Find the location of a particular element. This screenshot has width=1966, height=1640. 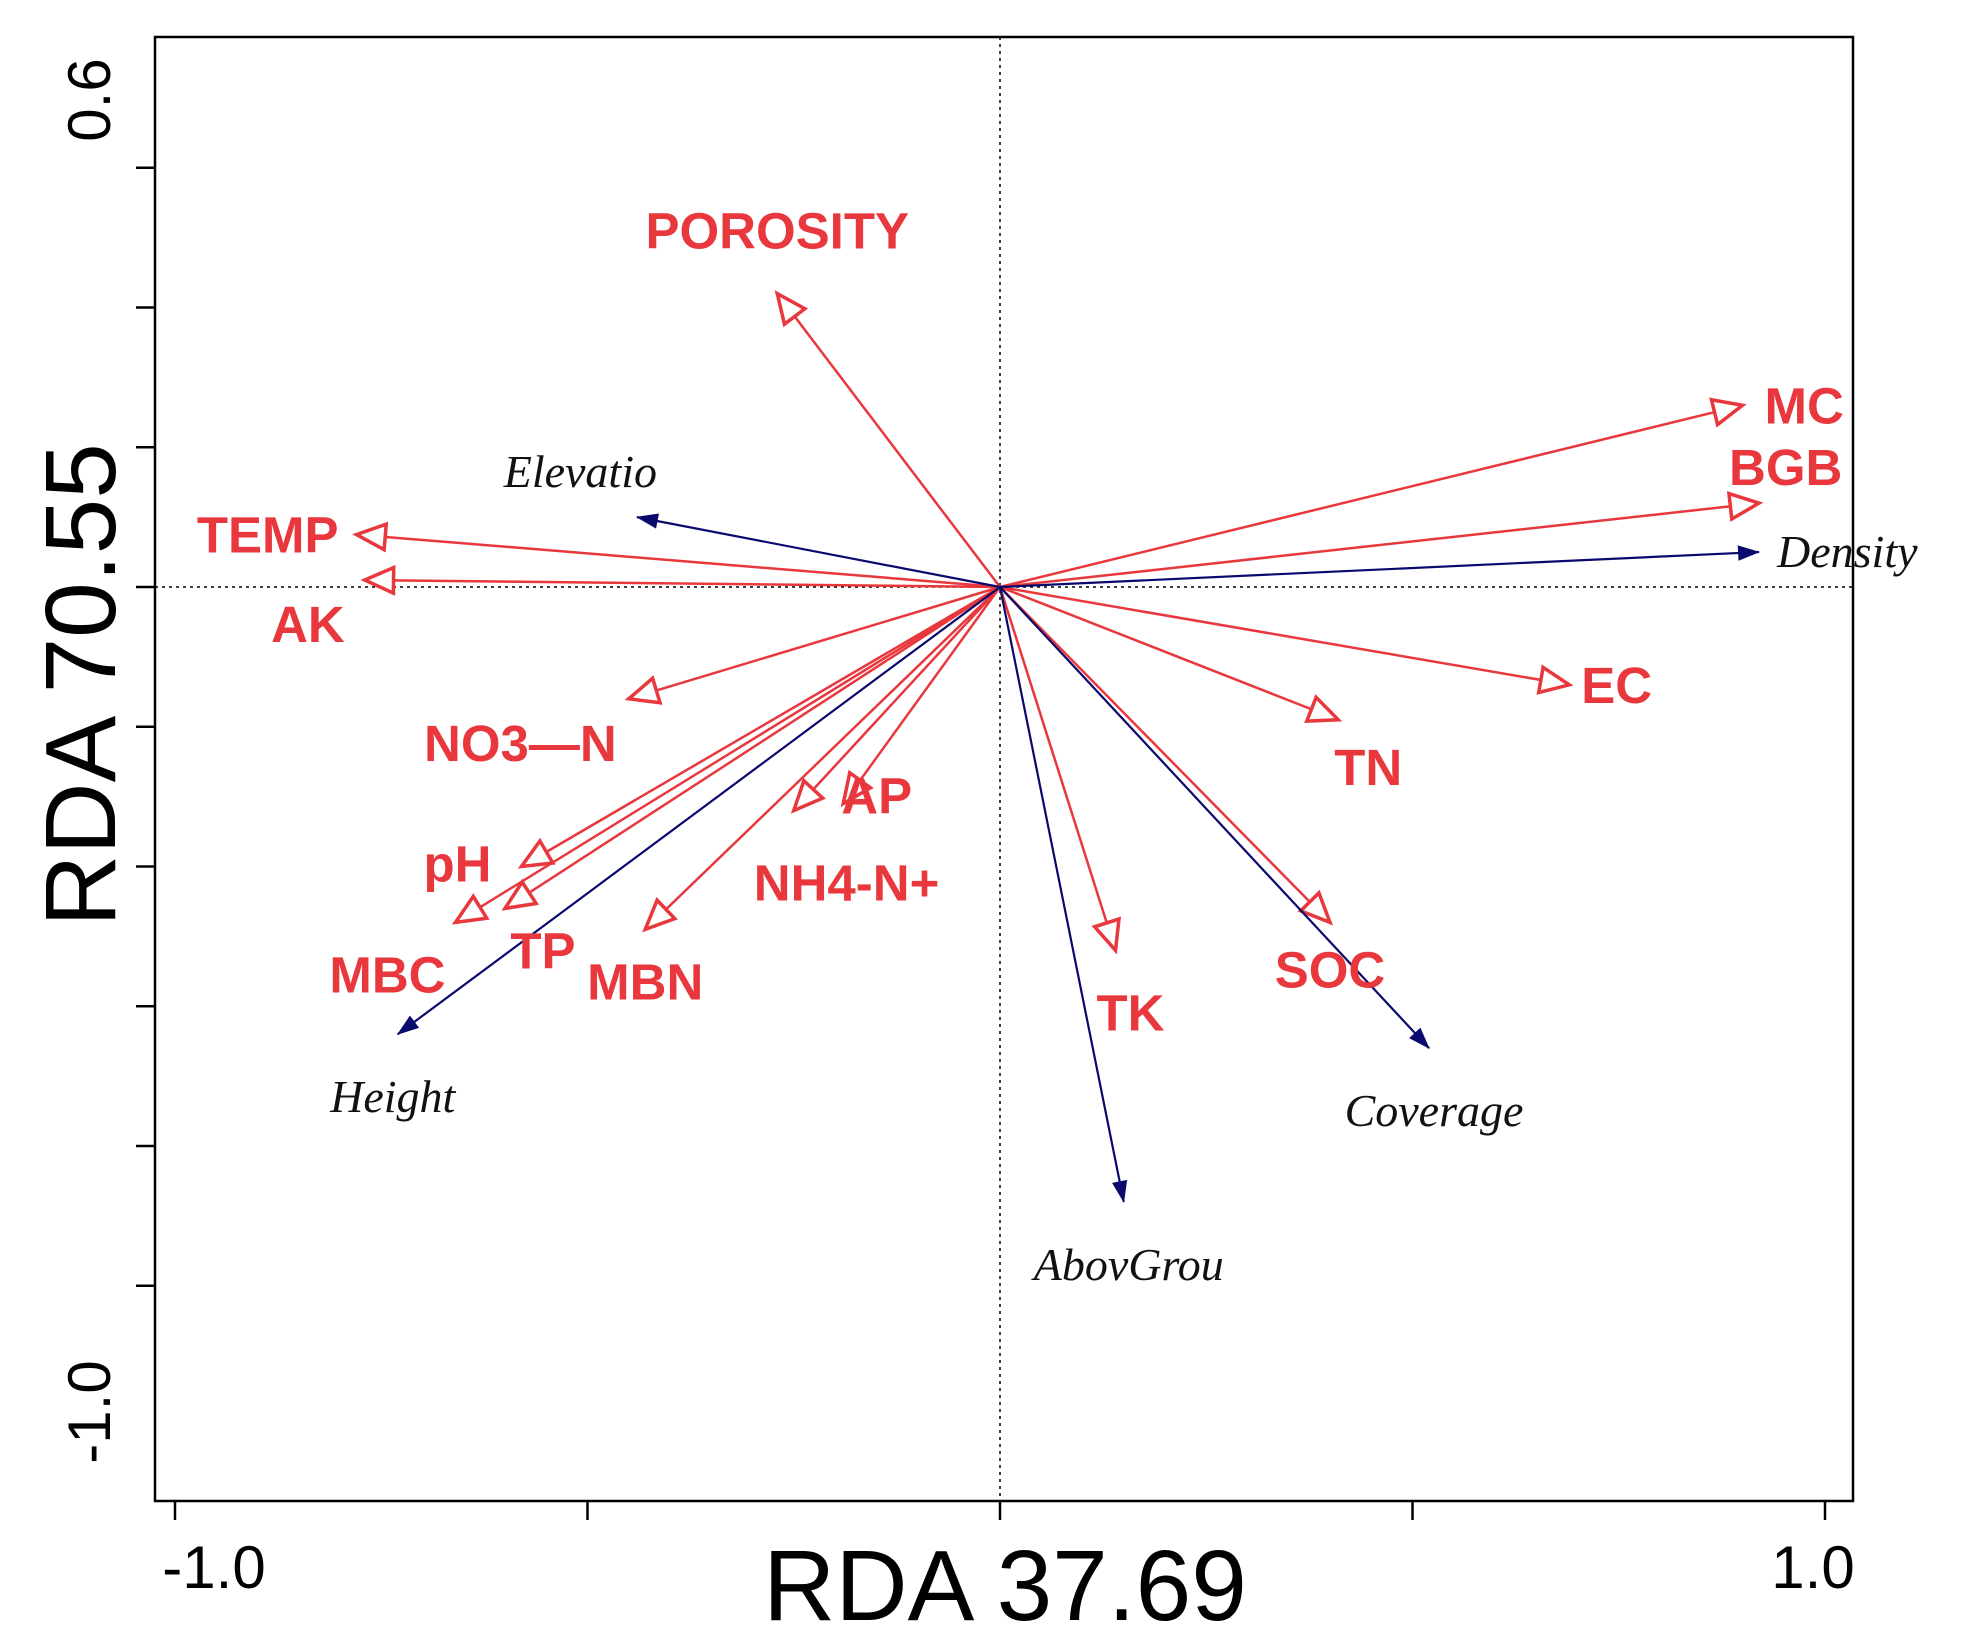

env-label-ak: AK is located at coordinates (308, 624).